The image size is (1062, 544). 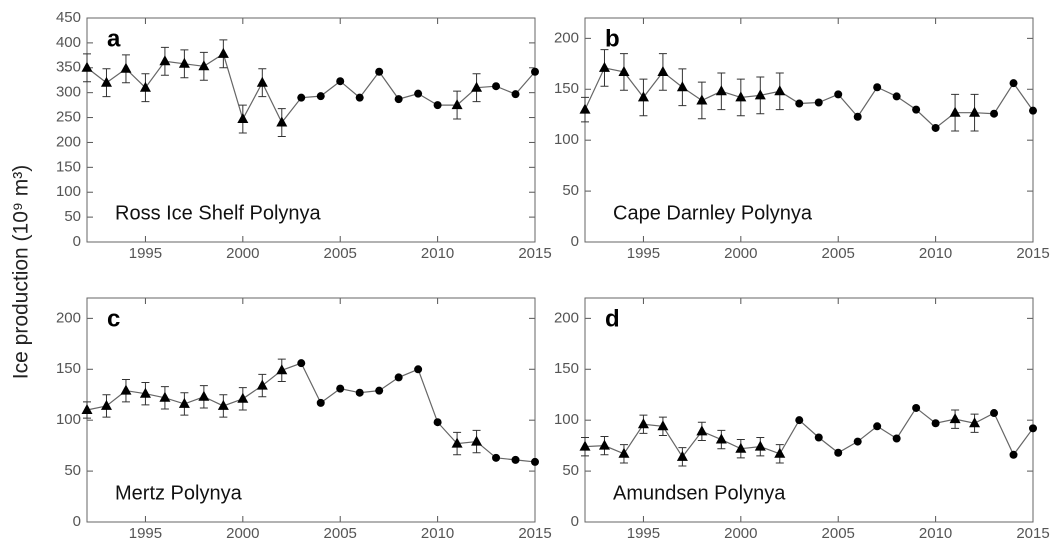 What do you see at coordinates (612, 318) in the screenshot?
I see `panel-letter: d` at bounding box center [612, 318].